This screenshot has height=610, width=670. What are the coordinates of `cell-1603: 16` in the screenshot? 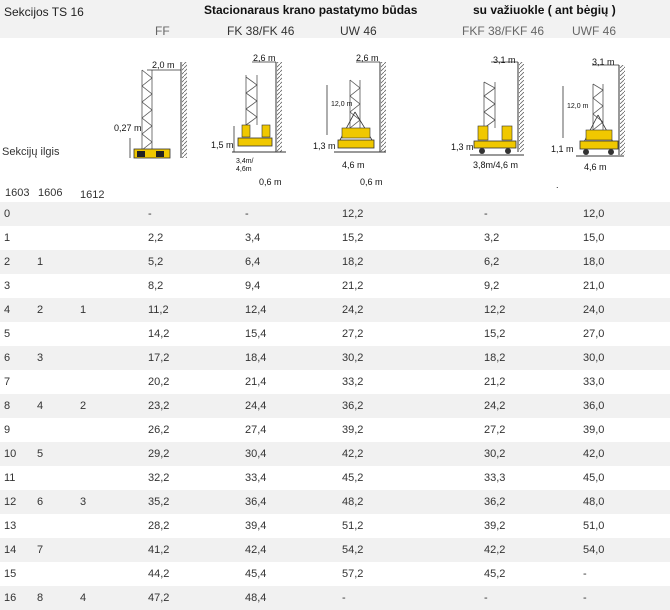 It's located at (10, 598).